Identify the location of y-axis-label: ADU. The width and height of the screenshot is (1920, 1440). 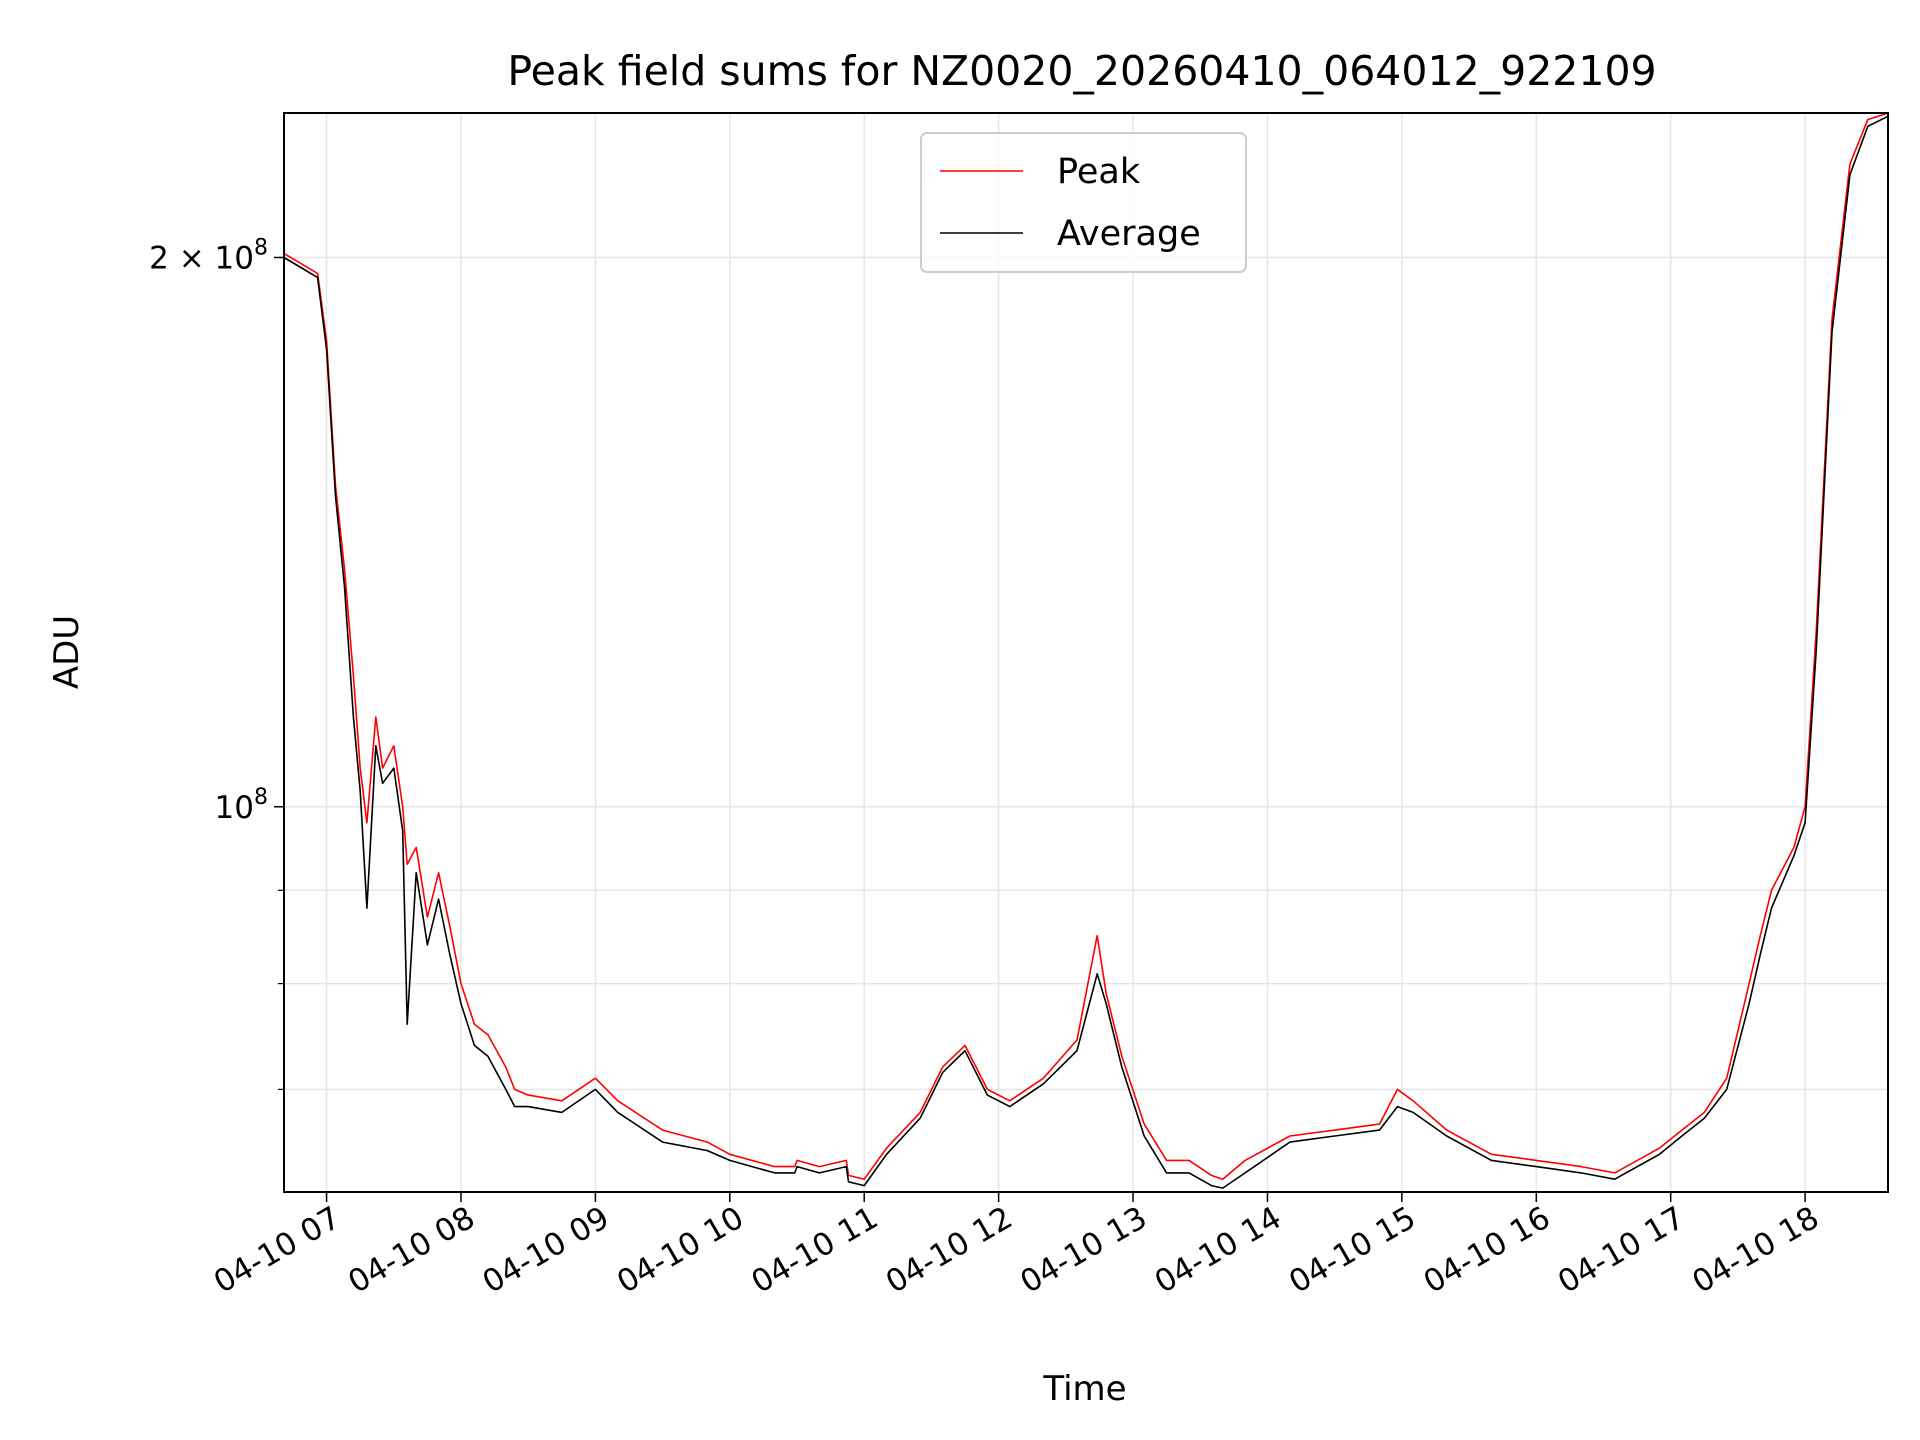
(67, 652).